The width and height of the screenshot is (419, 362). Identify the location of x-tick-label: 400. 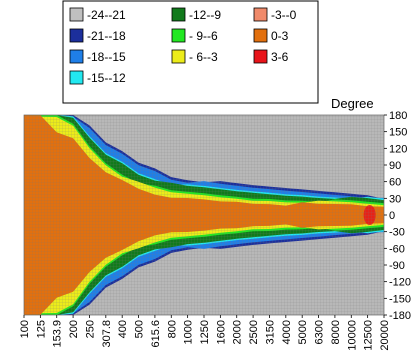
(123, 329).